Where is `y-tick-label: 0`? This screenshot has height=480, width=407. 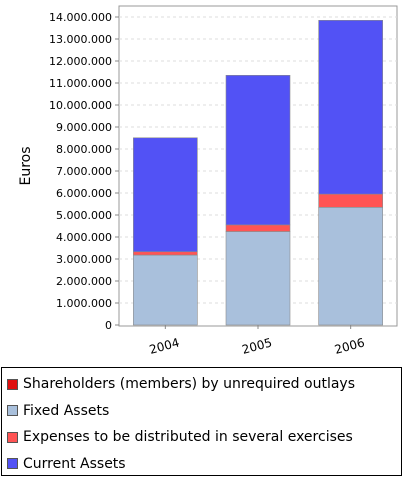
y-tick-label: 0 is located at coordinates (108, 325).